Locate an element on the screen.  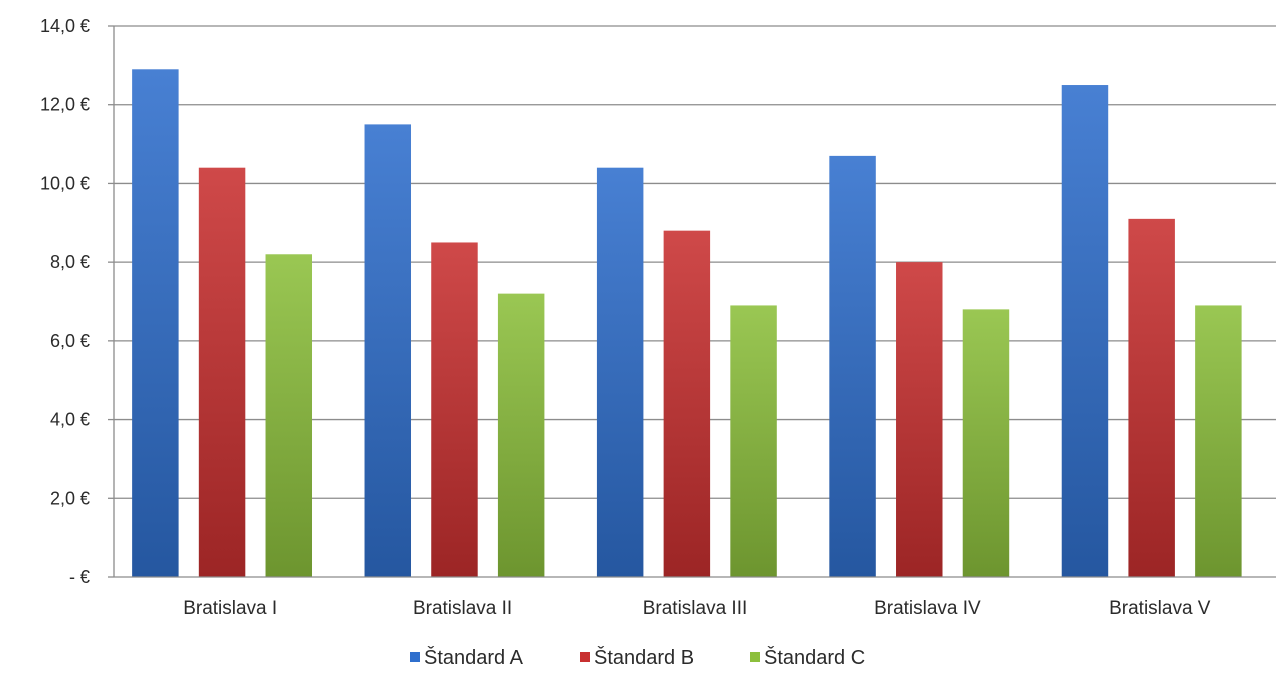
bar-bratislava-iv-standard-a is located at coordinates (852, 366).